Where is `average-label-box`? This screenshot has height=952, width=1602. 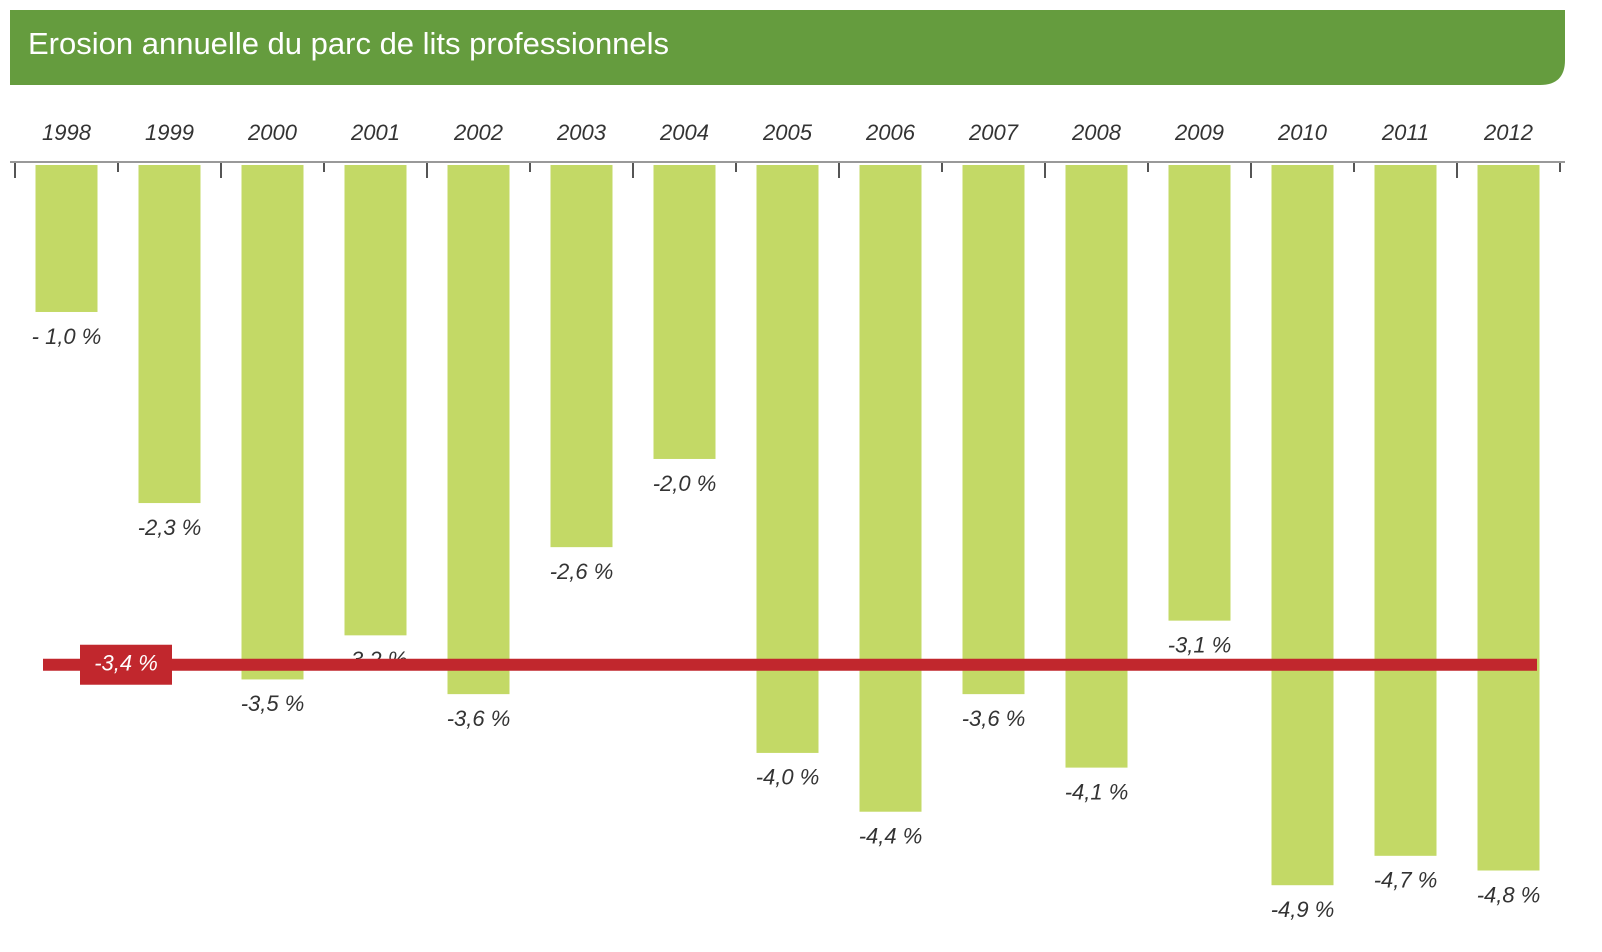 average-label-box is located at coordinates (126, 664).